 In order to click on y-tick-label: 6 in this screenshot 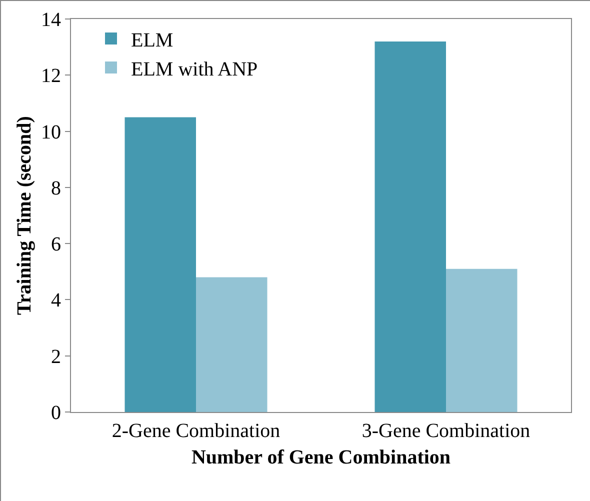, I will do `click(56, 245)`.